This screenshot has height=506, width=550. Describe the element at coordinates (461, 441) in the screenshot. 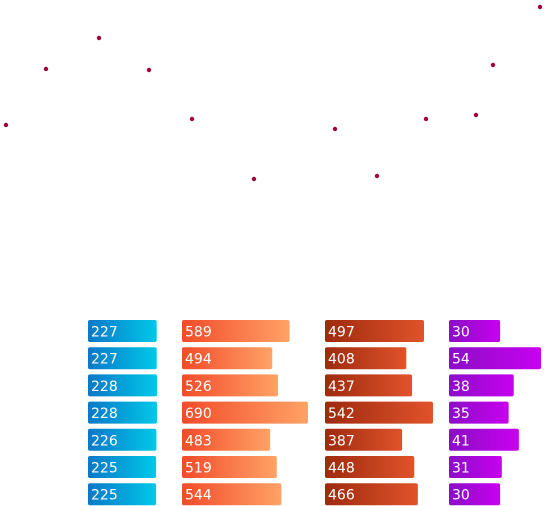

I see `bar-value-label: 41` at that location.